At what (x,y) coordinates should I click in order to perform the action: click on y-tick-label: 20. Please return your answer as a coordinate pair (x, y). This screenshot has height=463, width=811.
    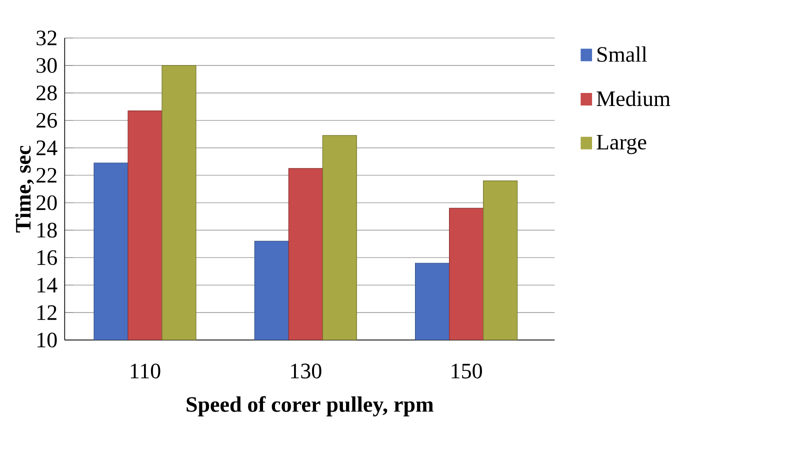
    Looking at the image, I should click on (46, 202).